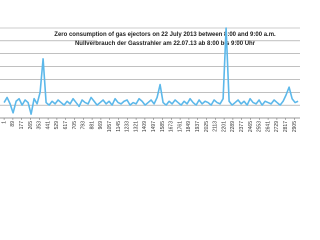  Describe the element at coordinates (189, 126) in the screenshot. I see `x-tick-label: 1849` at that location.